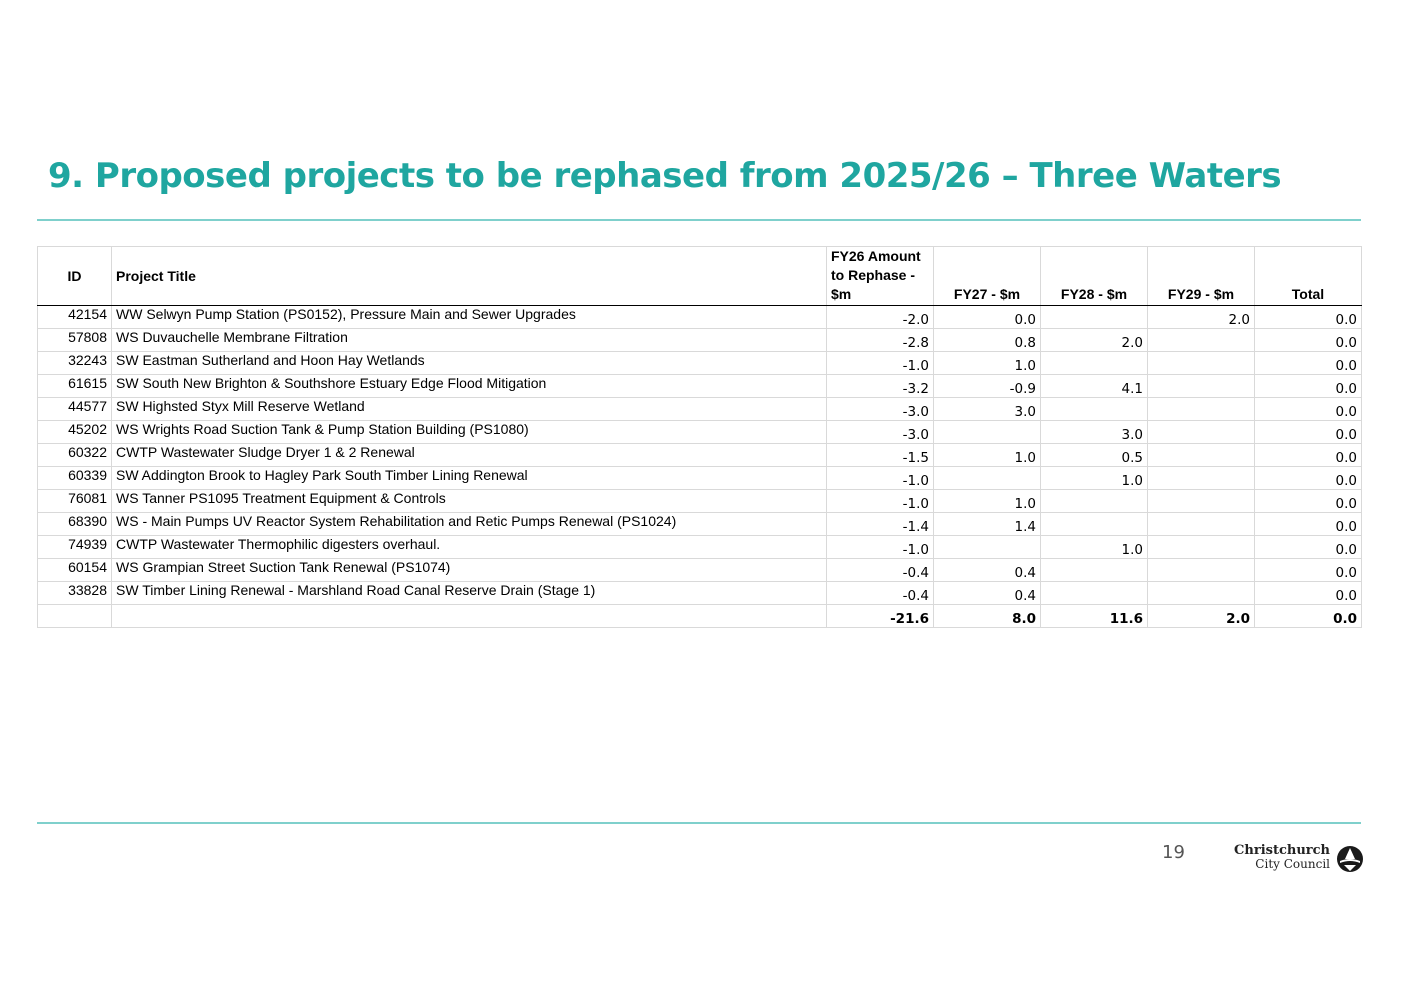 The height and width of the screenshot is (991, 1401). What do you see at coordinates (74, 501) in the screenshot?
I see `cell-id: 76081` at bounding box center [74, 501].